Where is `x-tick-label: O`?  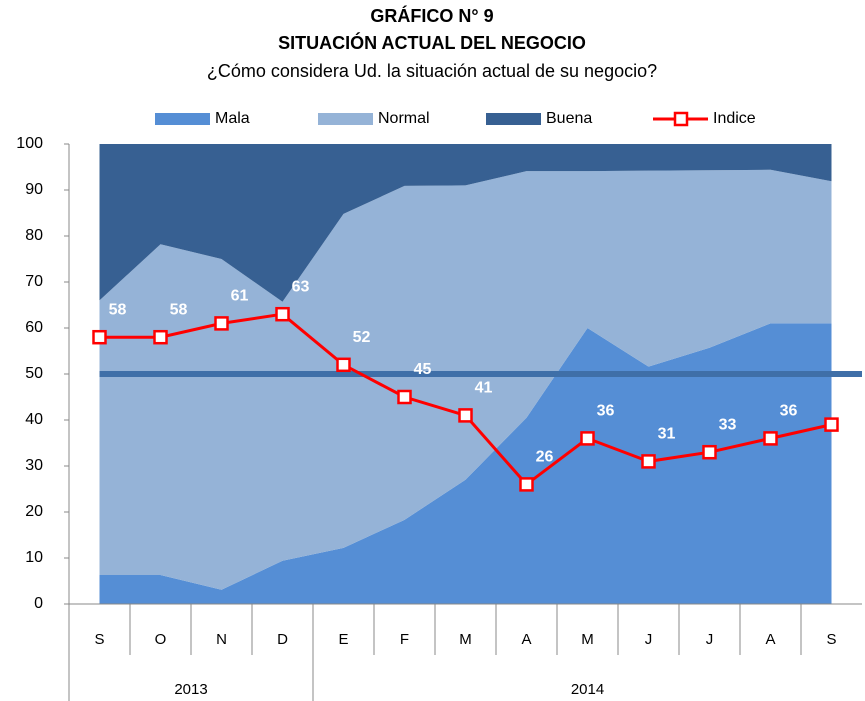
x-tick-label: O is located at coordinates (161, 639).